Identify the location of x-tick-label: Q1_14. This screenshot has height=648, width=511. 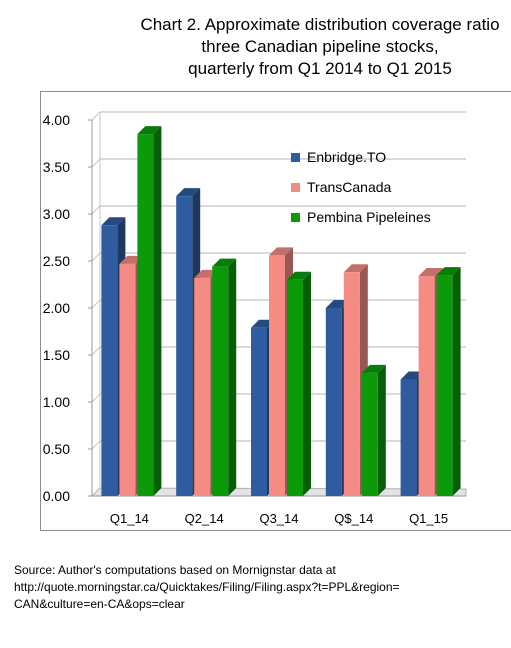
(129, 518).